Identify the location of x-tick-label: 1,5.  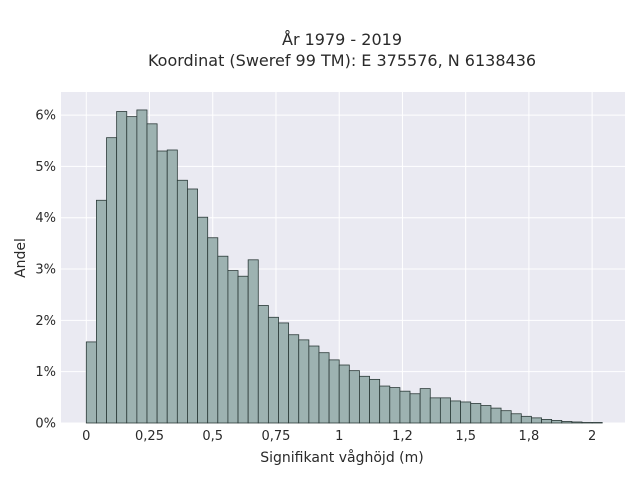
(465, 436).